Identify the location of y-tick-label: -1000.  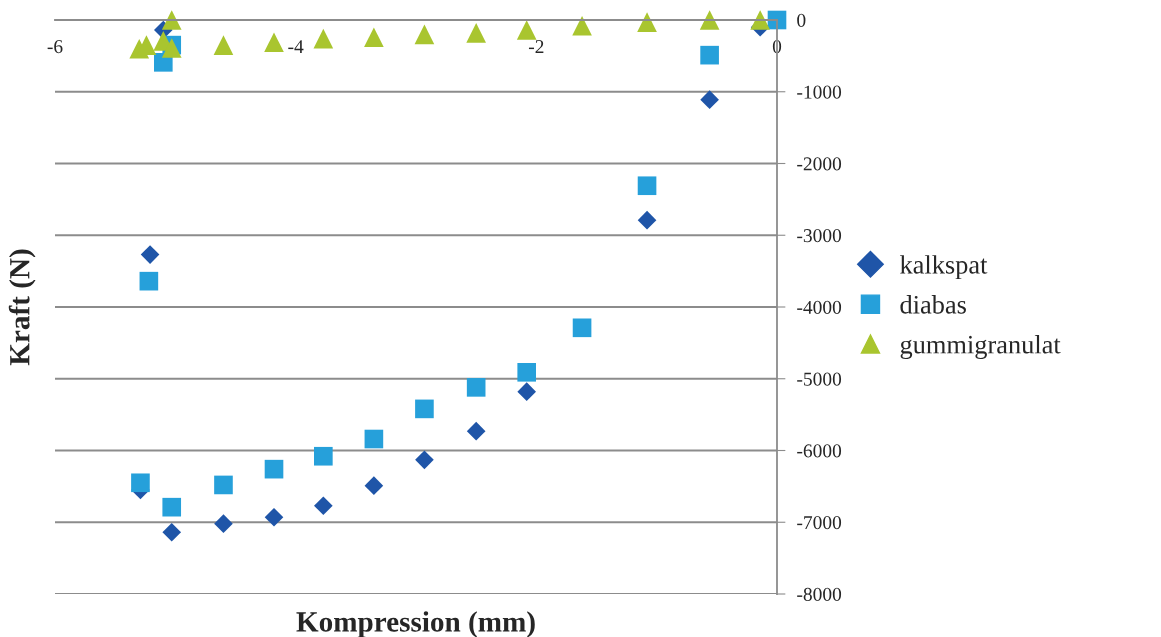
(819, 92).